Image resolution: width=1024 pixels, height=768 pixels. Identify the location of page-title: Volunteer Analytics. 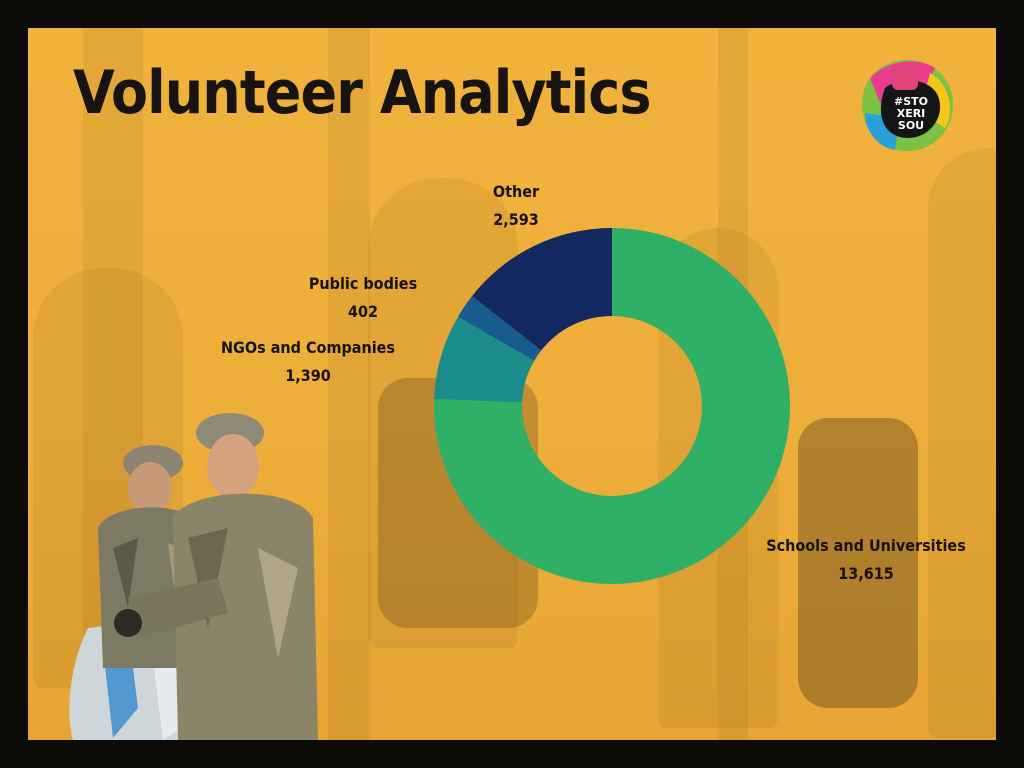
(362, 93).